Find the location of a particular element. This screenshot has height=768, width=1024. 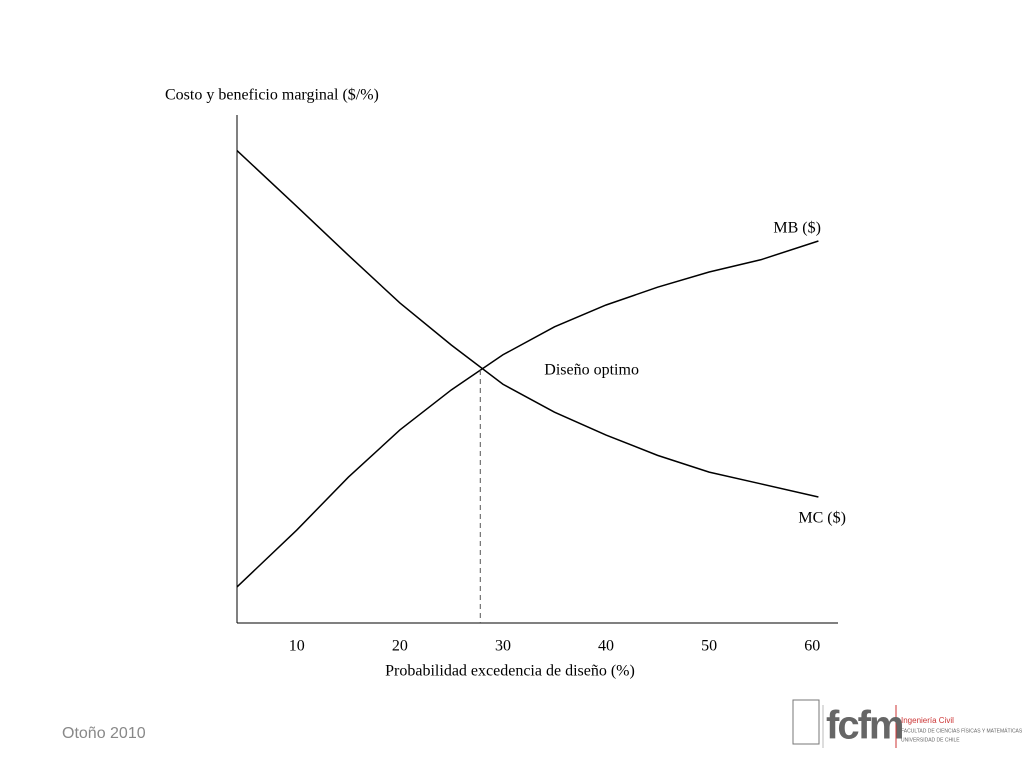

x-tick-label: 50 is located at coordinates (709, 646).